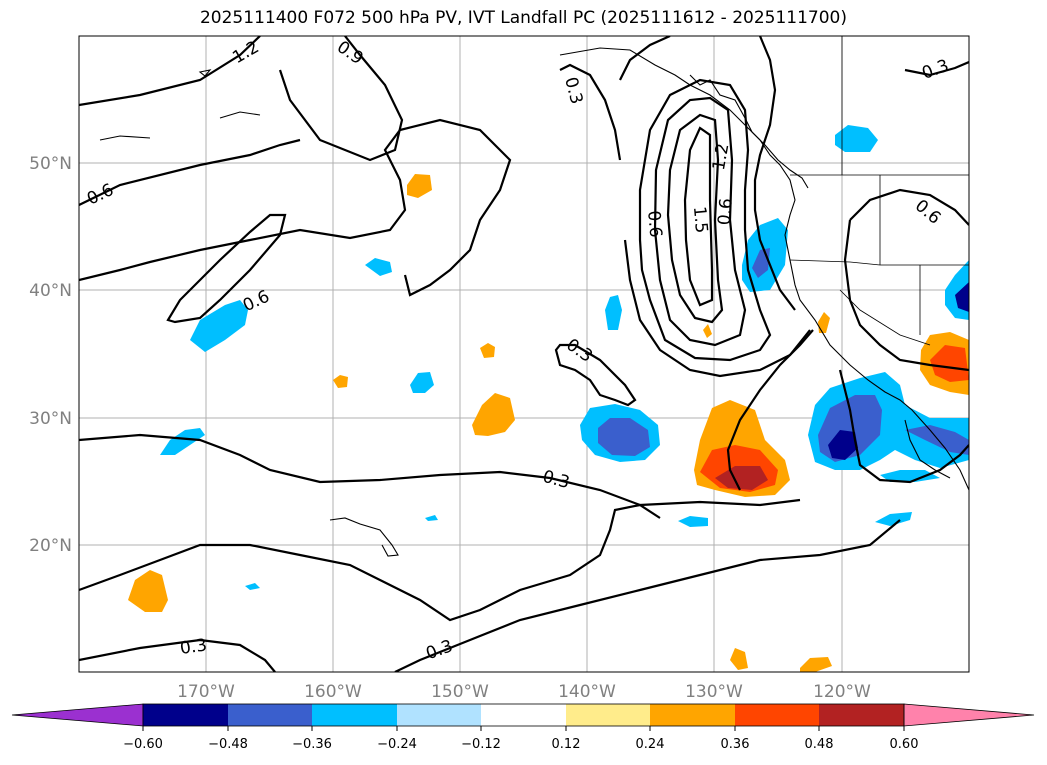 Image resolution: width=1047 pixels, height=765 pixels. I want to click on lon-label: 170°W, so click(206, 692).